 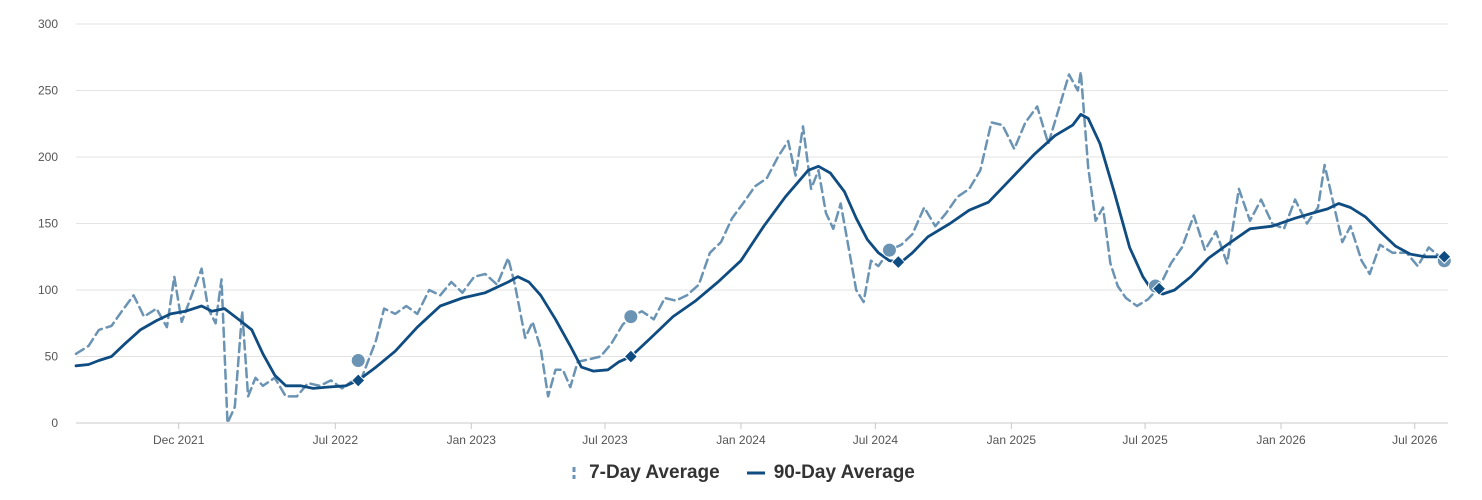 I want to click on x-tick-label: Jul 2024, so click(x=876, y=440).